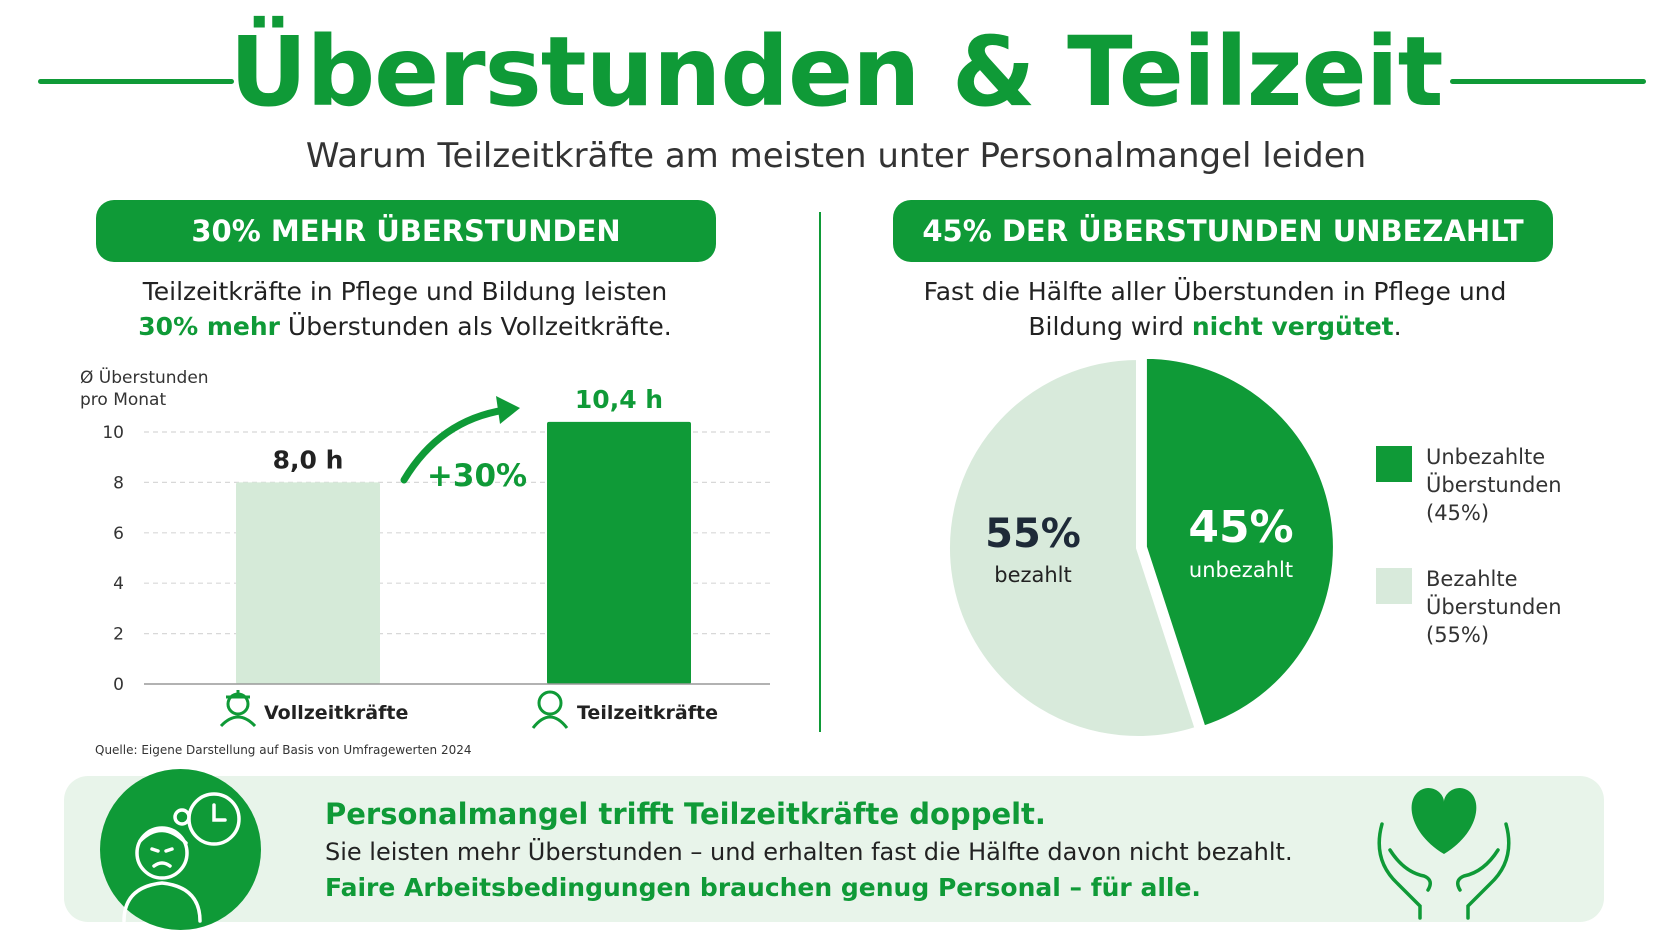  Describe the element at coordinates (136, 81) in the screenshot. I see `title-line-left` at that location.